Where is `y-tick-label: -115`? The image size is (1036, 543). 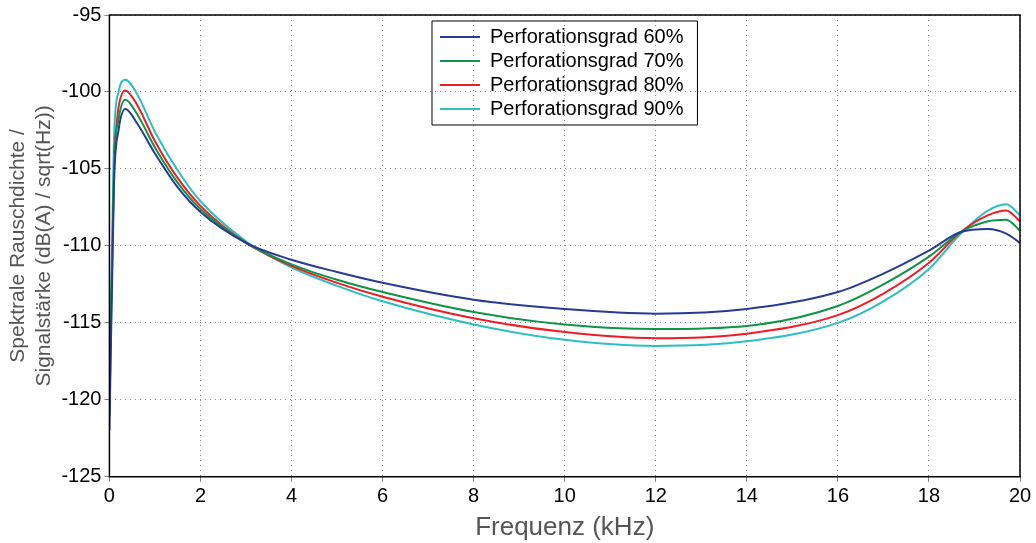
y-tick-label: -115 is located at coordinates (82, 321).